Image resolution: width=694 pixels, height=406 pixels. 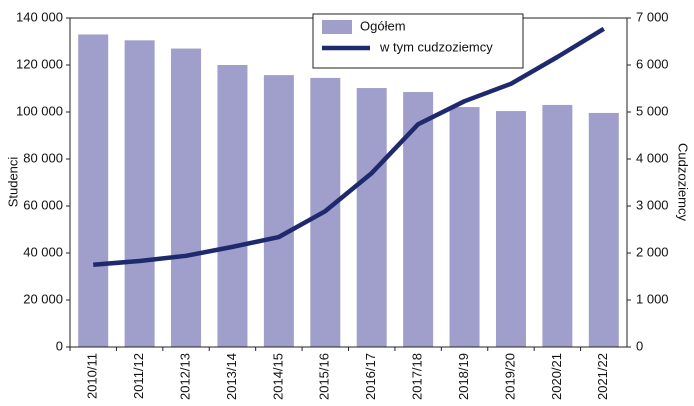 I want to click on y2-tick-label: 1 000, so click(x=652, y=298).